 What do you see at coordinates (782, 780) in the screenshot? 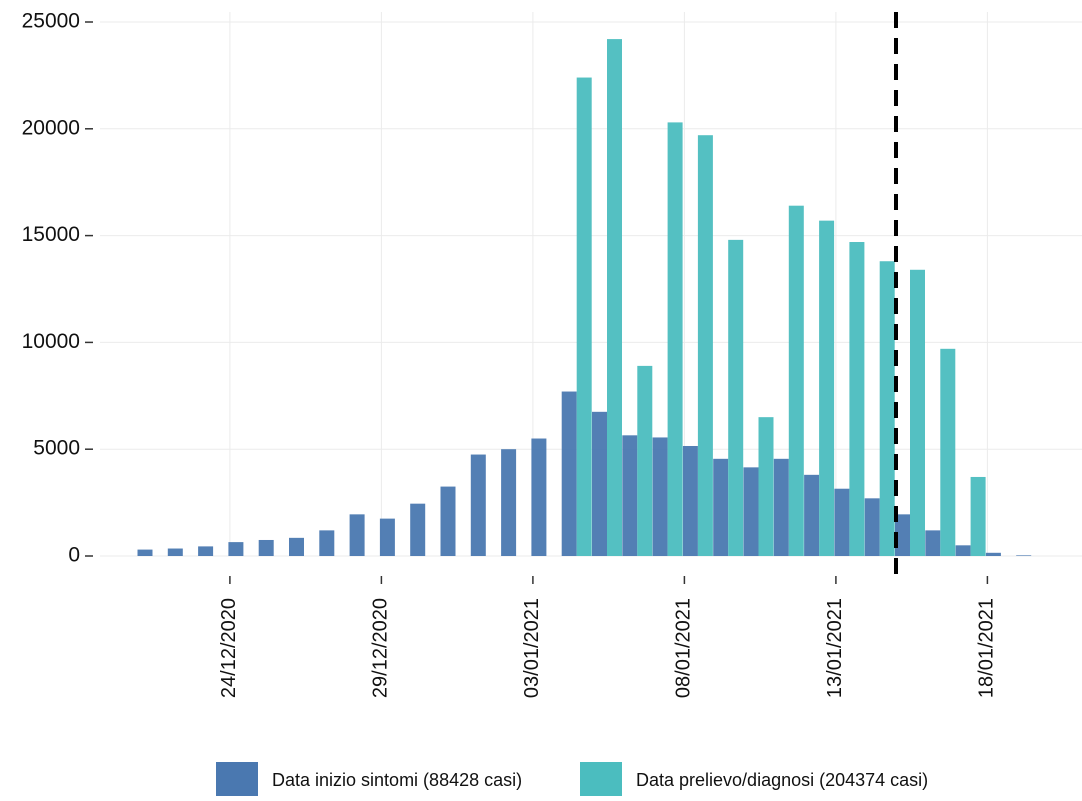
I see `legend-label: Data prelievo/diagnosi (204374 casi)` at bounding box center [782, 780].